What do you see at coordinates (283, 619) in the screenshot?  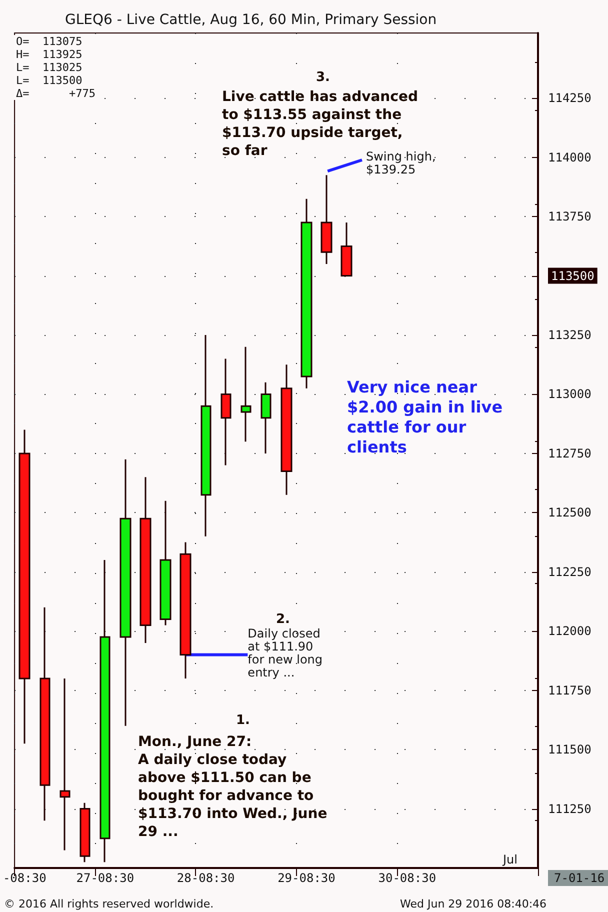 I see `annotation: 2.` at bounding box center [283, 619].